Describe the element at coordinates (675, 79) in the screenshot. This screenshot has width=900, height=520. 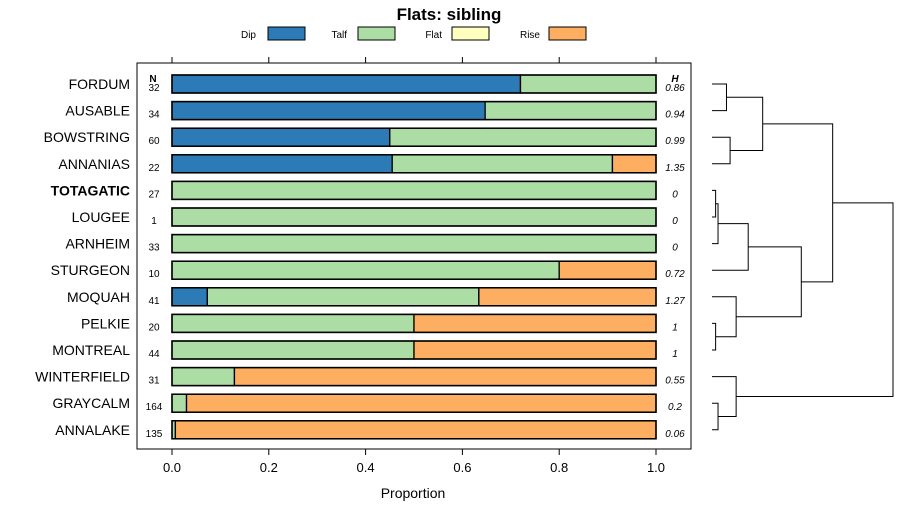
I see `h-column-header: H` at that location.